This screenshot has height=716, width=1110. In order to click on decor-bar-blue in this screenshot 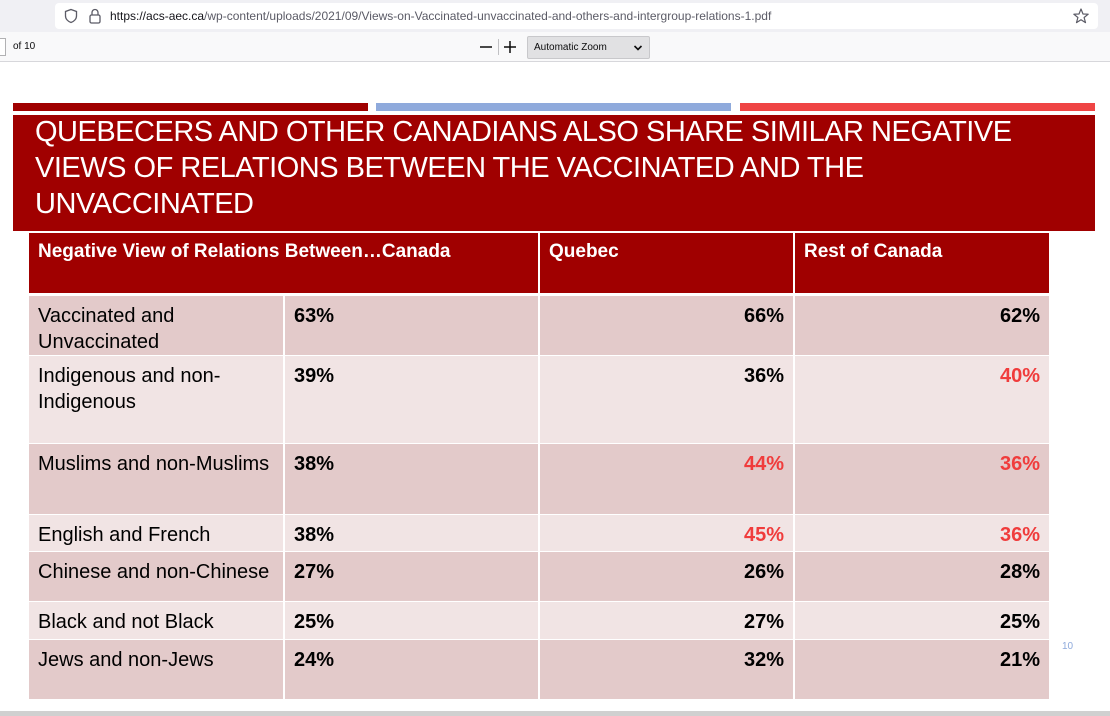, I will do `click(553, 107)`.